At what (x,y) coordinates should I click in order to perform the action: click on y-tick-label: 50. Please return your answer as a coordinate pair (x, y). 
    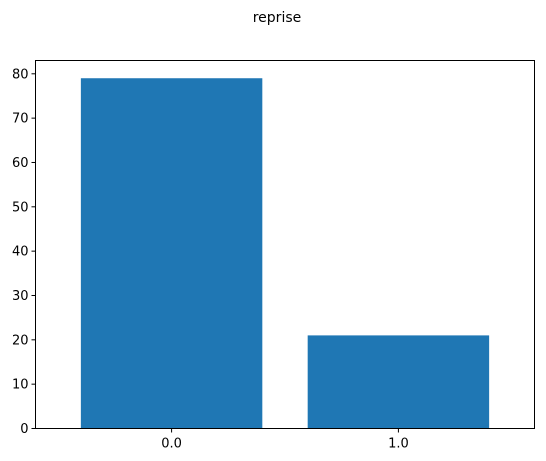
    Looking at the image, I should click on (20, 207).